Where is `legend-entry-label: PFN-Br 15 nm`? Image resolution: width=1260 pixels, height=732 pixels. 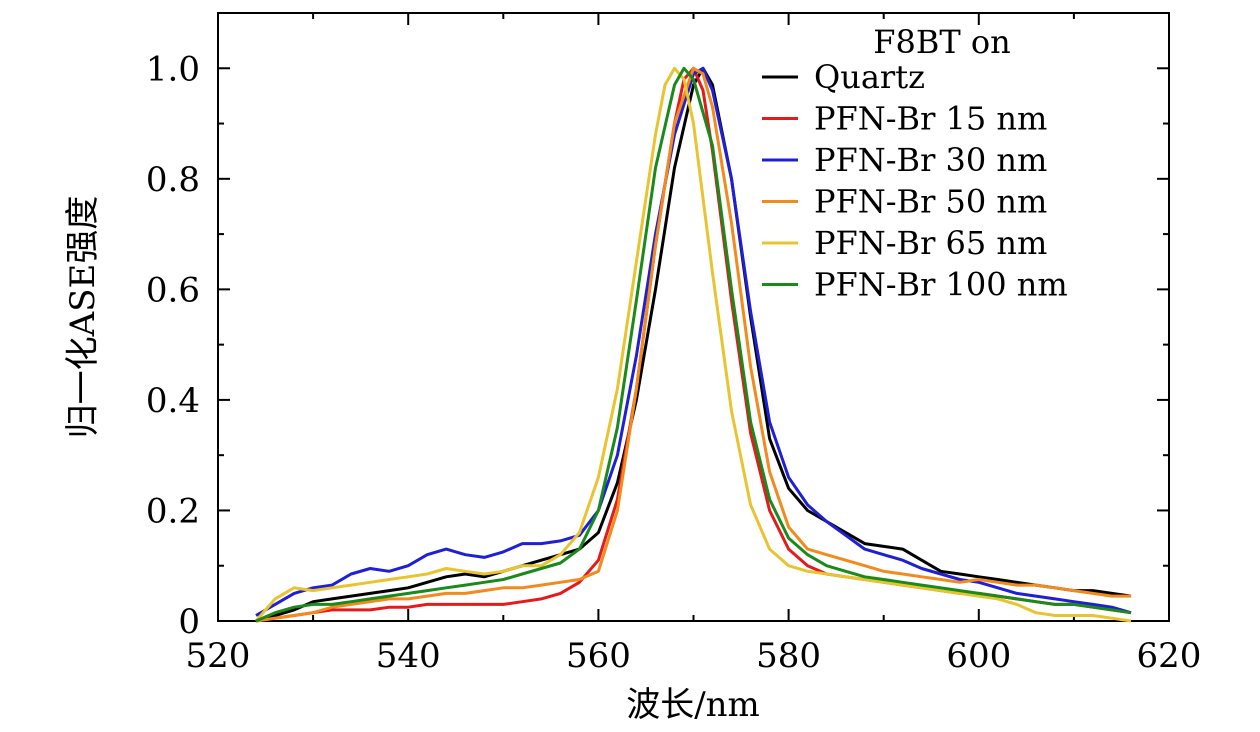
legend-entry-label: PFN-Br 15 nm is located at coordinates (930, 119).